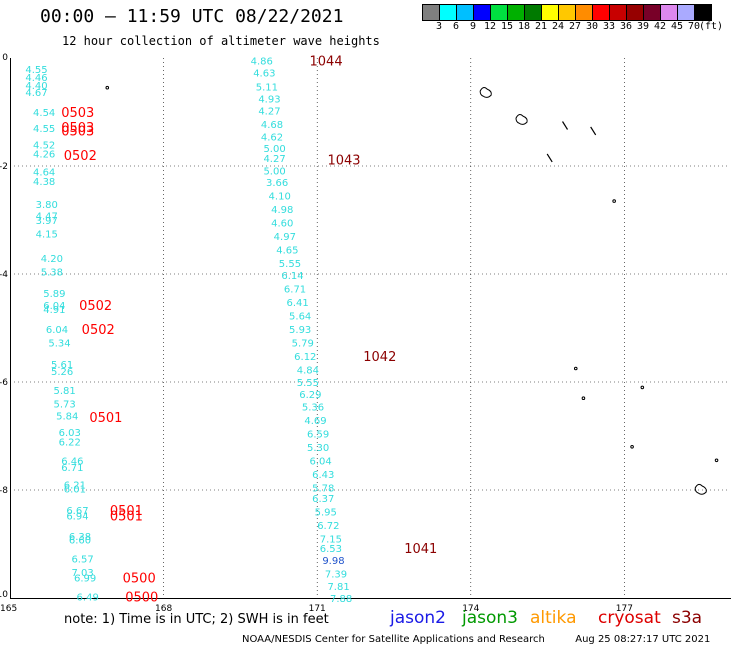 This screenshot has width=740, height=650. I want to click on wave-height-label: 4.47, so click(47, 217).